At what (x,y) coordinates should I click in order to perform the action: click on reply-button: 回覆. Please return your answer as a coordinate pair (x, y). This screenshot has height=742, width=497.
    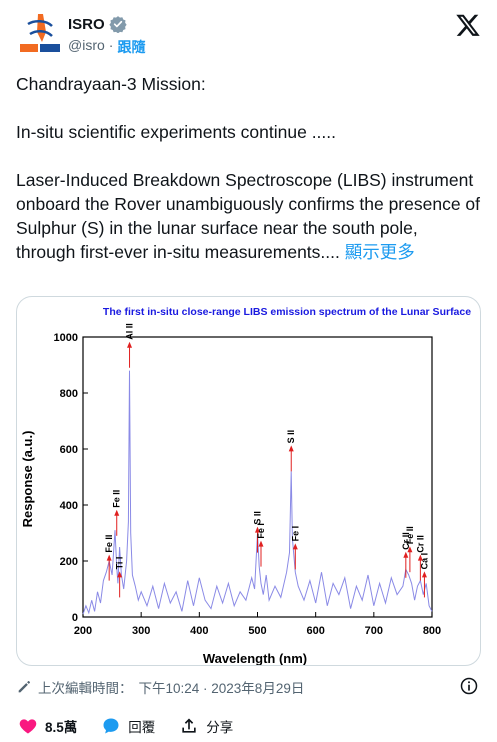
    Looking at the image, I should click on (128, 726).